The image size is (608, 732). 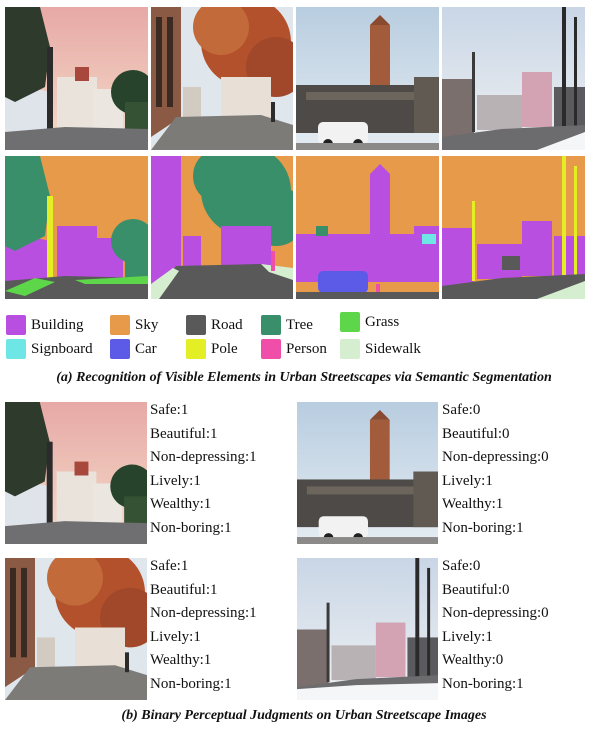 I want to click on legend-road: Road, so click(x=214, y=325).